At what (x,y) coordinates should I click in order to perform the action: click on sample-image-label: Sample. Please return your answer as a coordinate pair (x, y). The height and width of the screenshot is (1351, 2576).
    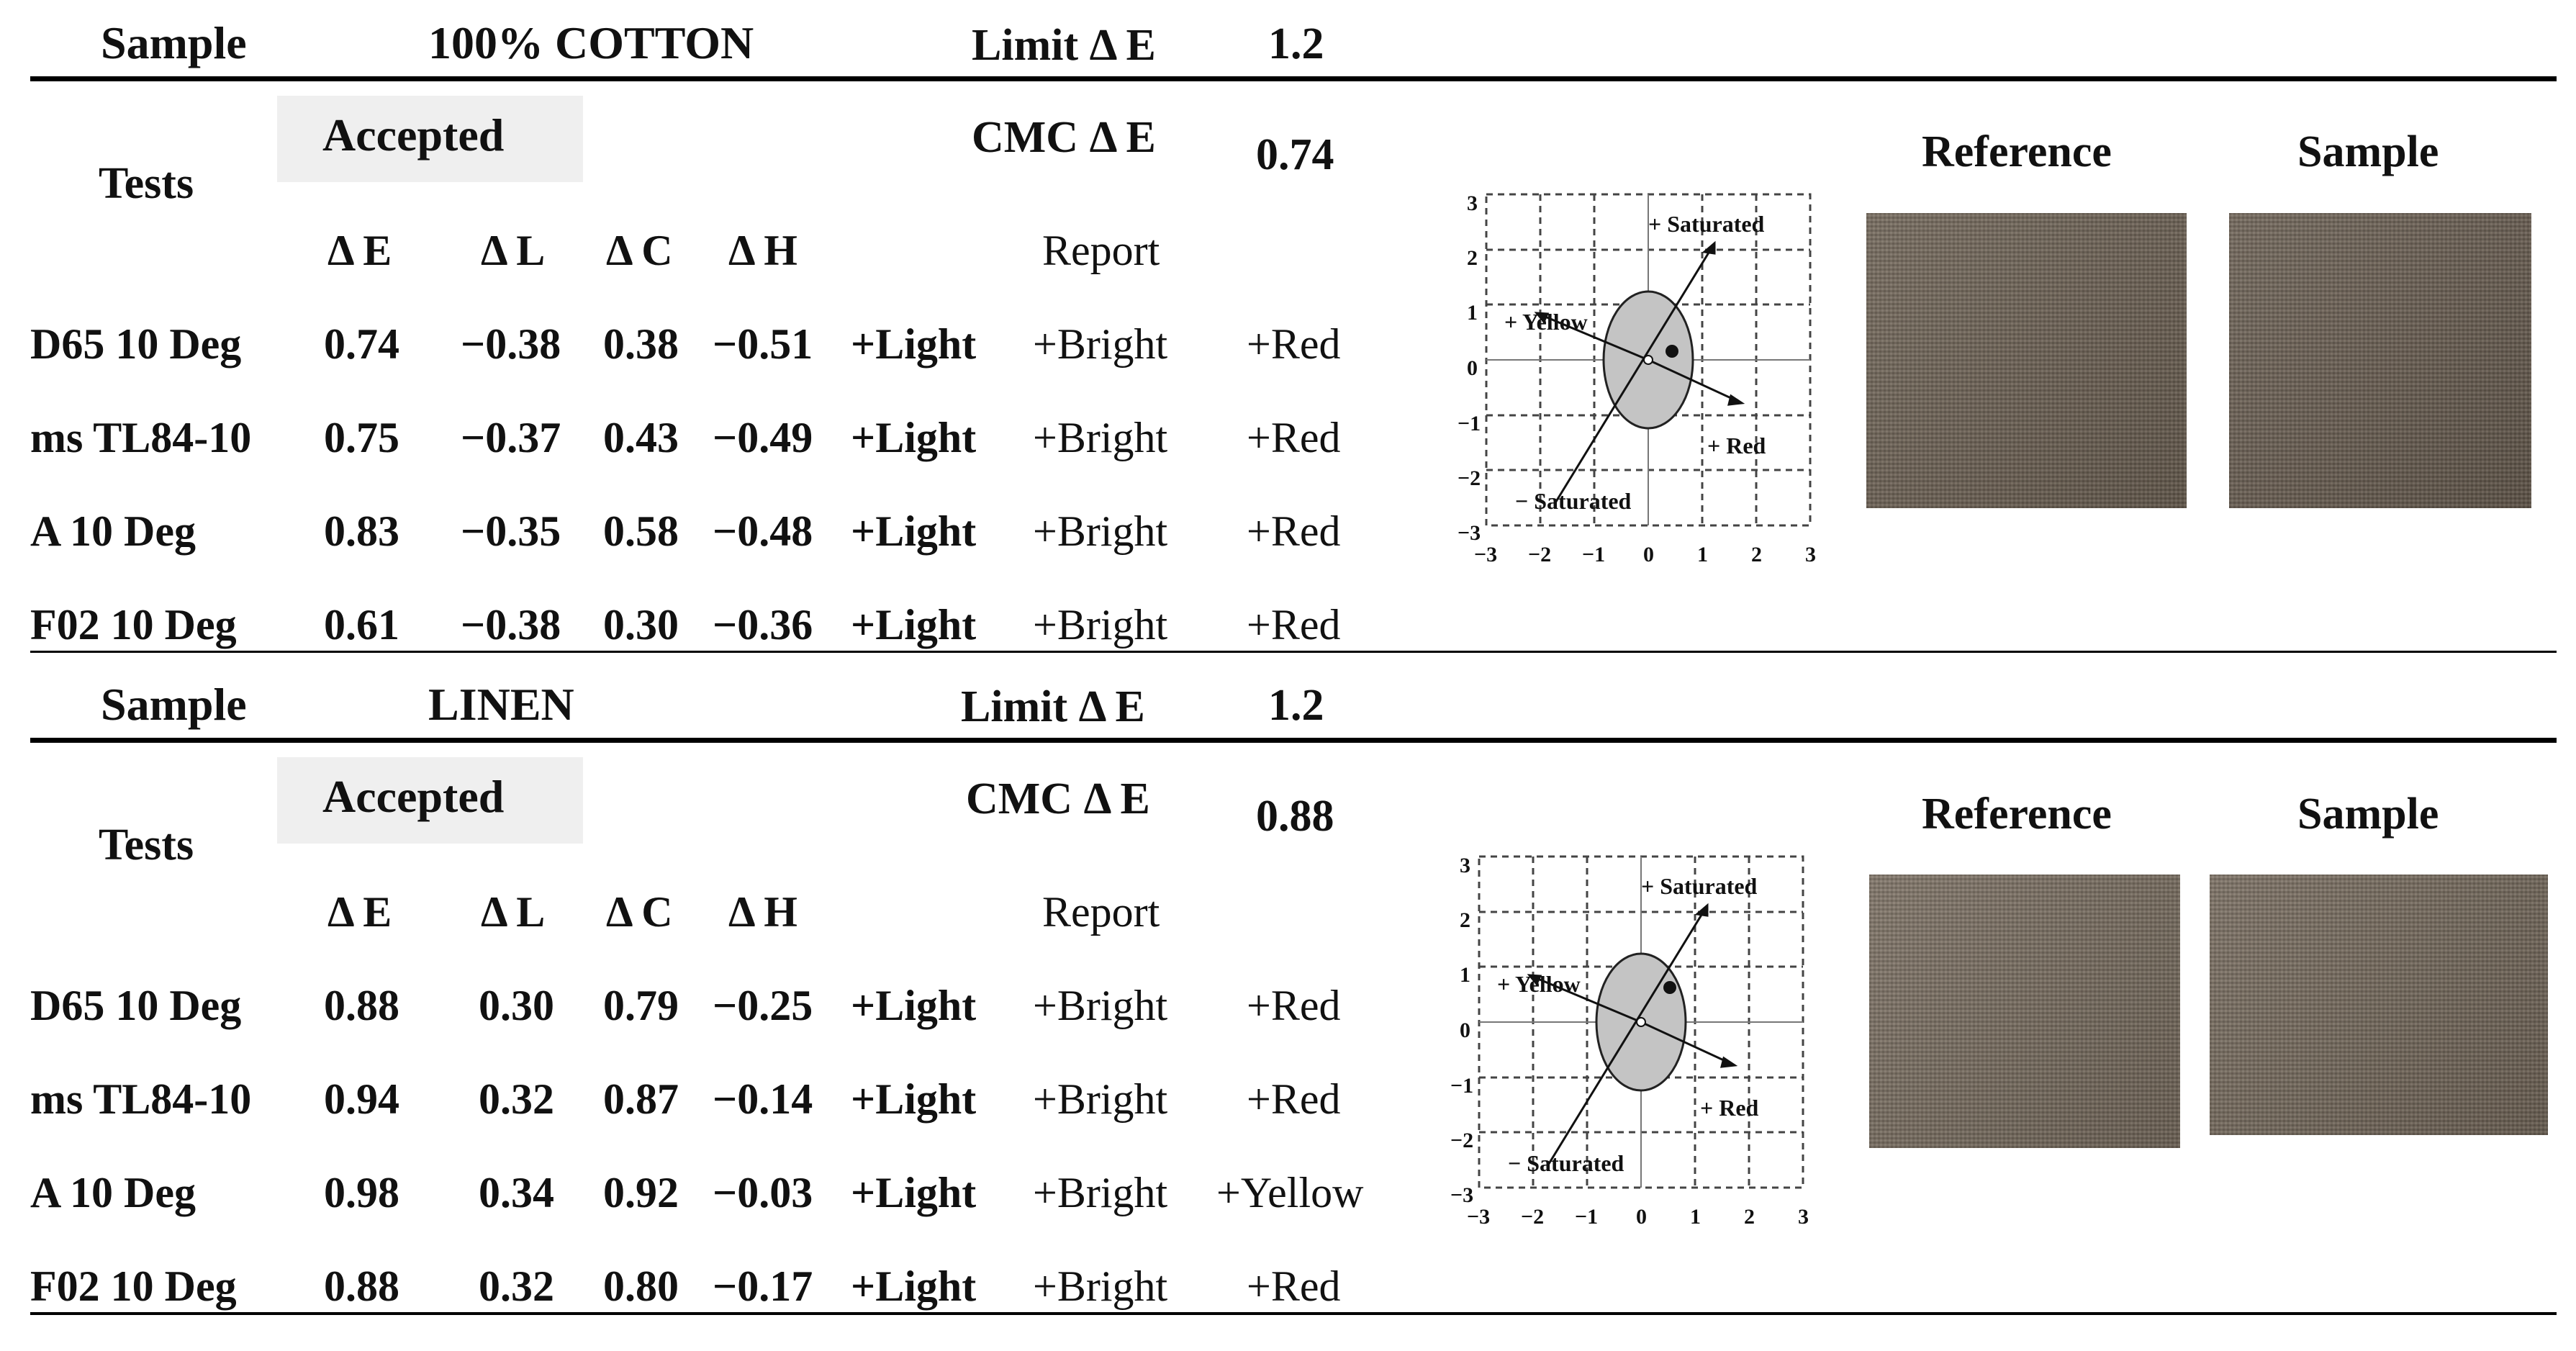
    Looking at the image, I should click on (2368, 151).